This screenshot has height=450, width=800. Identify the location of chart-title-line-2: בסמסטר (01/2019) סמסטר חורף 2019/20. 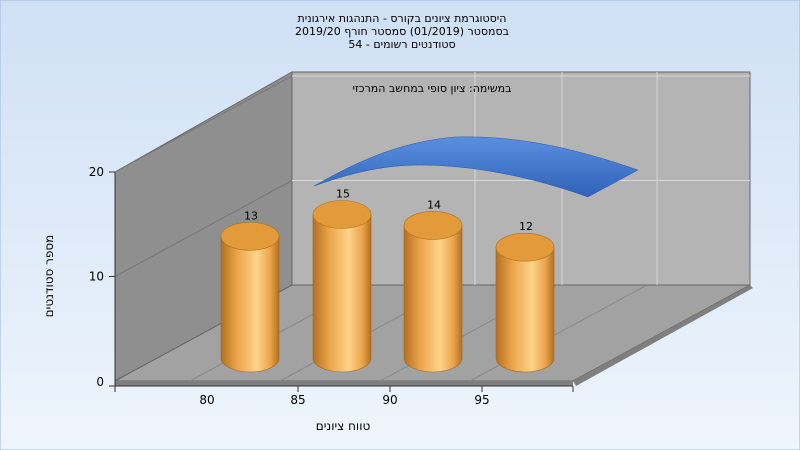
(402, 31).